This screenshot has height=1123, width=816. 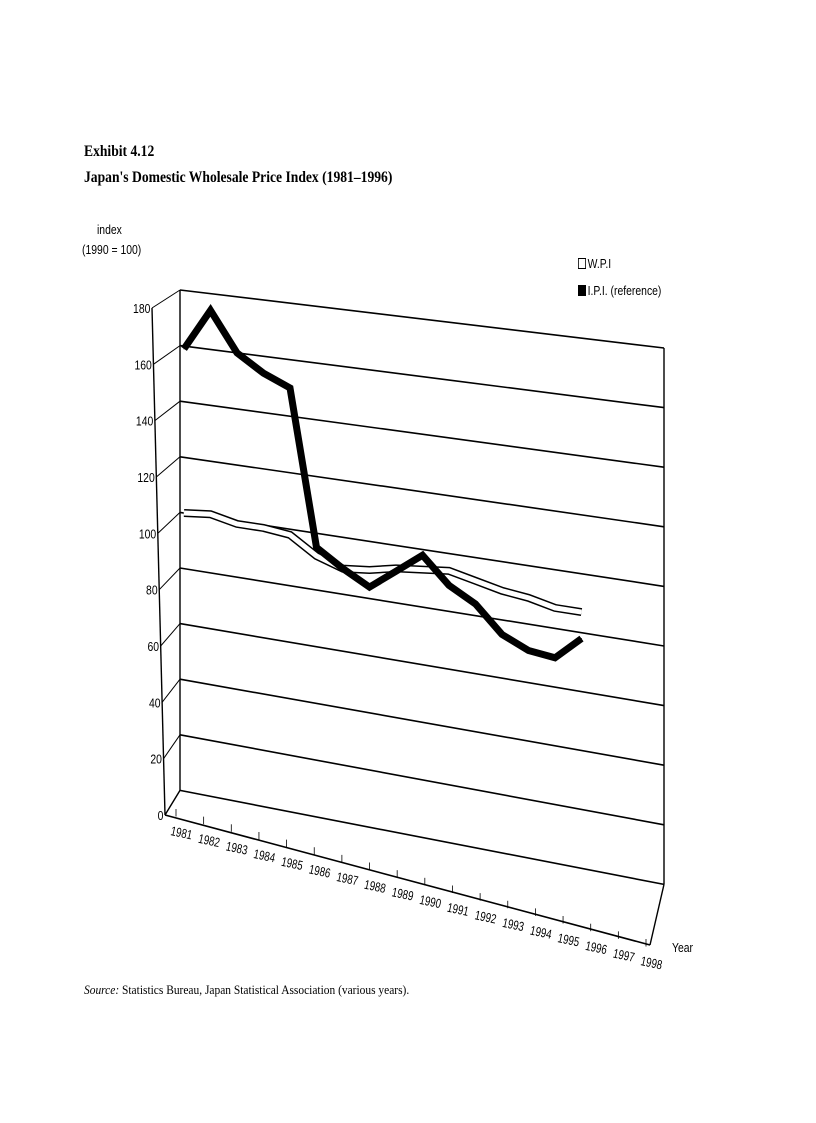 What do you see at coordinates (146, 478) in the screenshot?
I see `y-tick-label: 120` at bounding box center [146, 478].